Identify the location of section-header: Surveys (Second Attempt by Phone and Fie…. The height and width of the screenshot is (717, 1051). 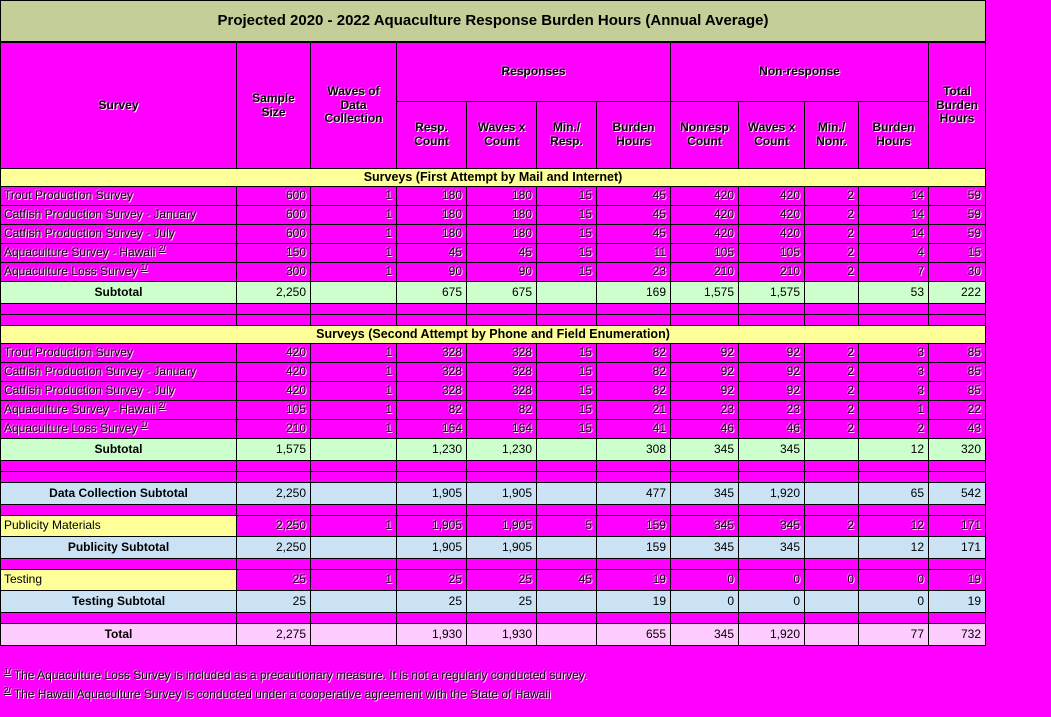
(493, 334).